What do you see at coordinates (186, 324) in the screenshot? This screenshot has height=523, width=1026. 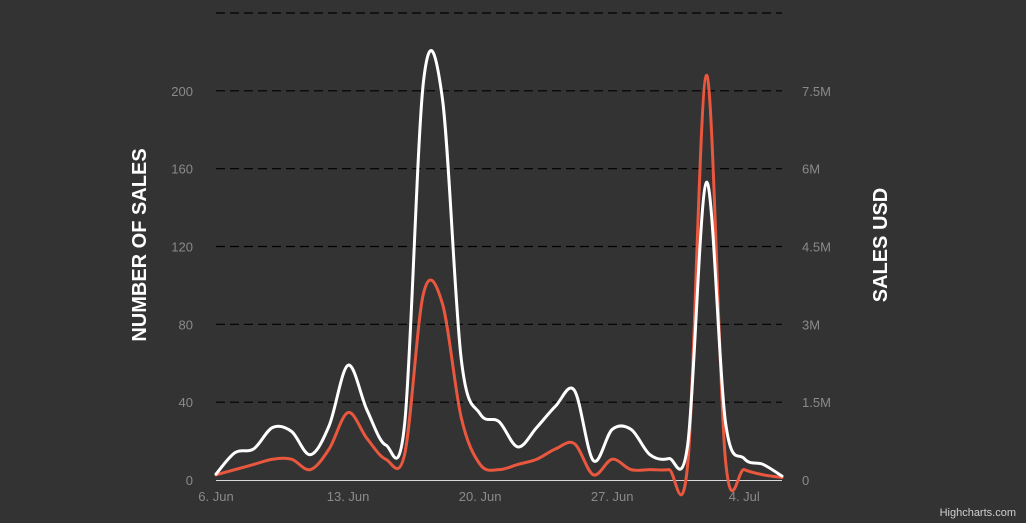 I see `left-y-tick-label: 80` at bounding box center [186, 324].